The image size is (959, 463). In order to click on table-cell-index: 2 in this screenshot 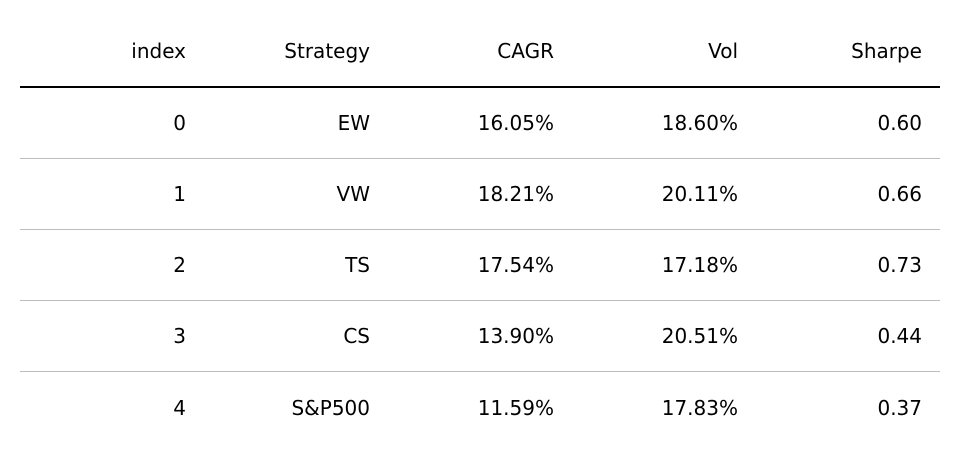, I will do `click(179, 265)`.